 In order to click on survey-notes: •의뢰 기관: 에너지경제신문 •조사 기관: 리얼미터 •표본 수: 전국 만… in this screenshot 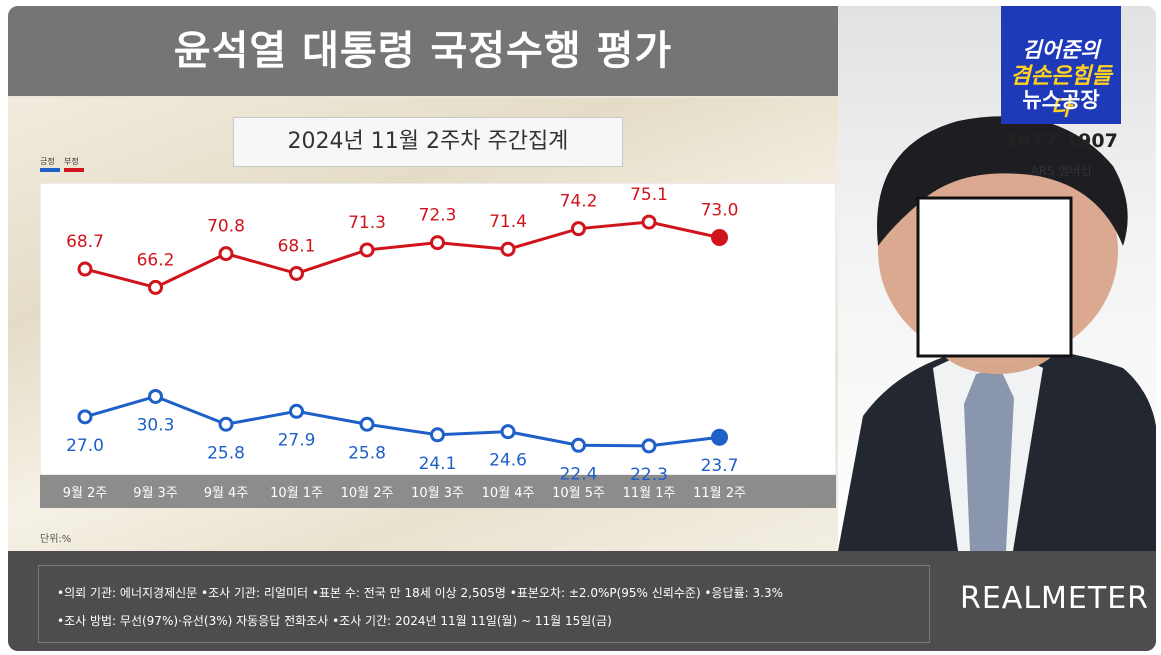, I will do `click(484, 604)`.